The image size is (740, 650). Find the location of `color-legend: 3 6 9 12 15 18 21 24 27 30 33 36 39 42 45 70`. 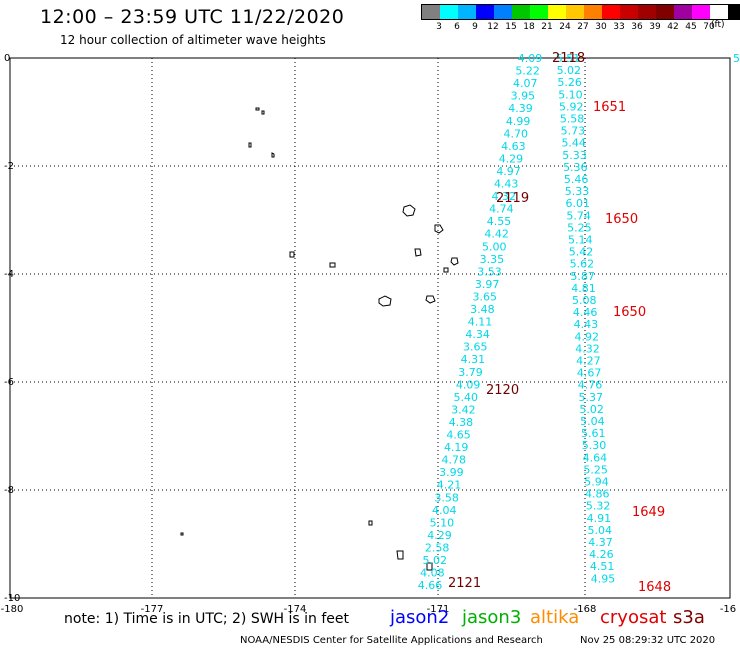

color-legend: 3 6 9 12 15 18 21 24 27 30 33 36 39 42 45 70 is located at coordinates (580, 19).